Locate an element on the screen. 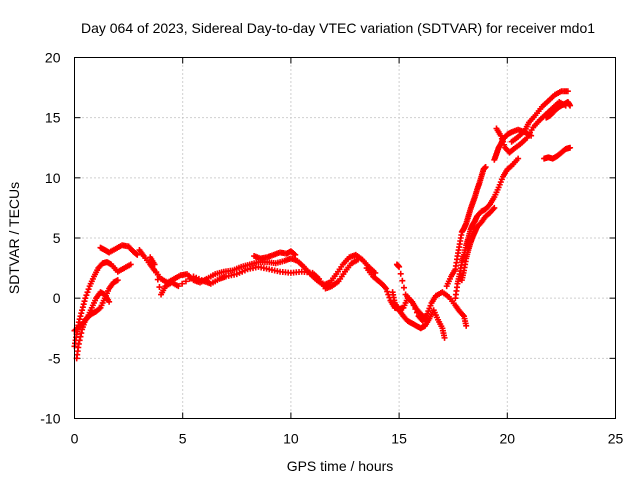  y-tick-label: 5 is located at coordinates (57, 238).